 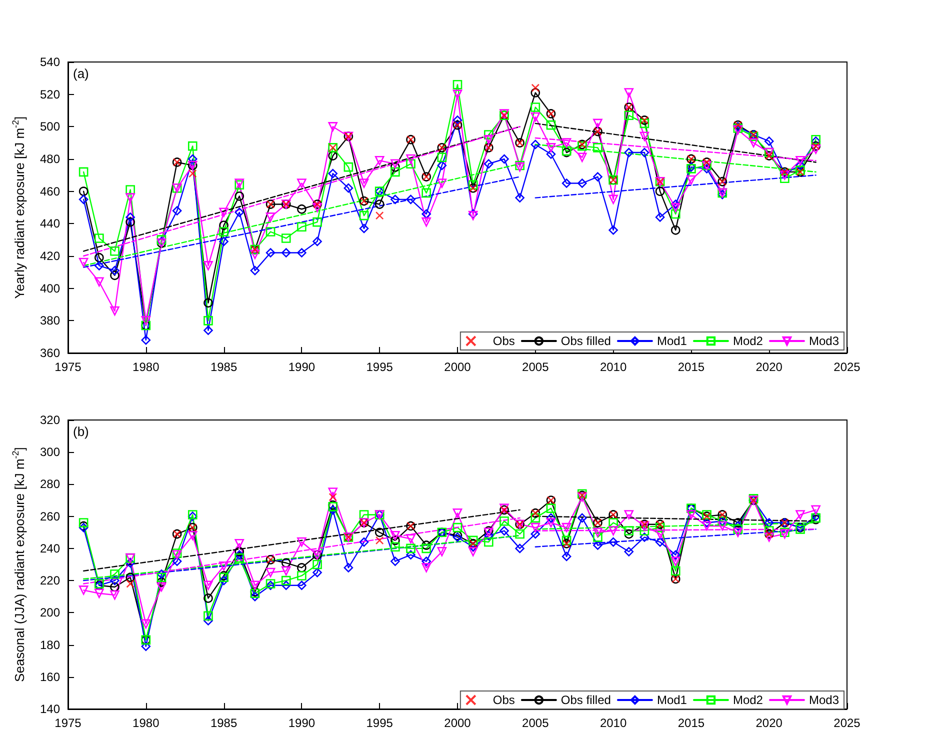 What do you see at coordinates (302, 367) in the screenshot?
I see `x-tick-label: 1990` at bounding box center [302, 367].